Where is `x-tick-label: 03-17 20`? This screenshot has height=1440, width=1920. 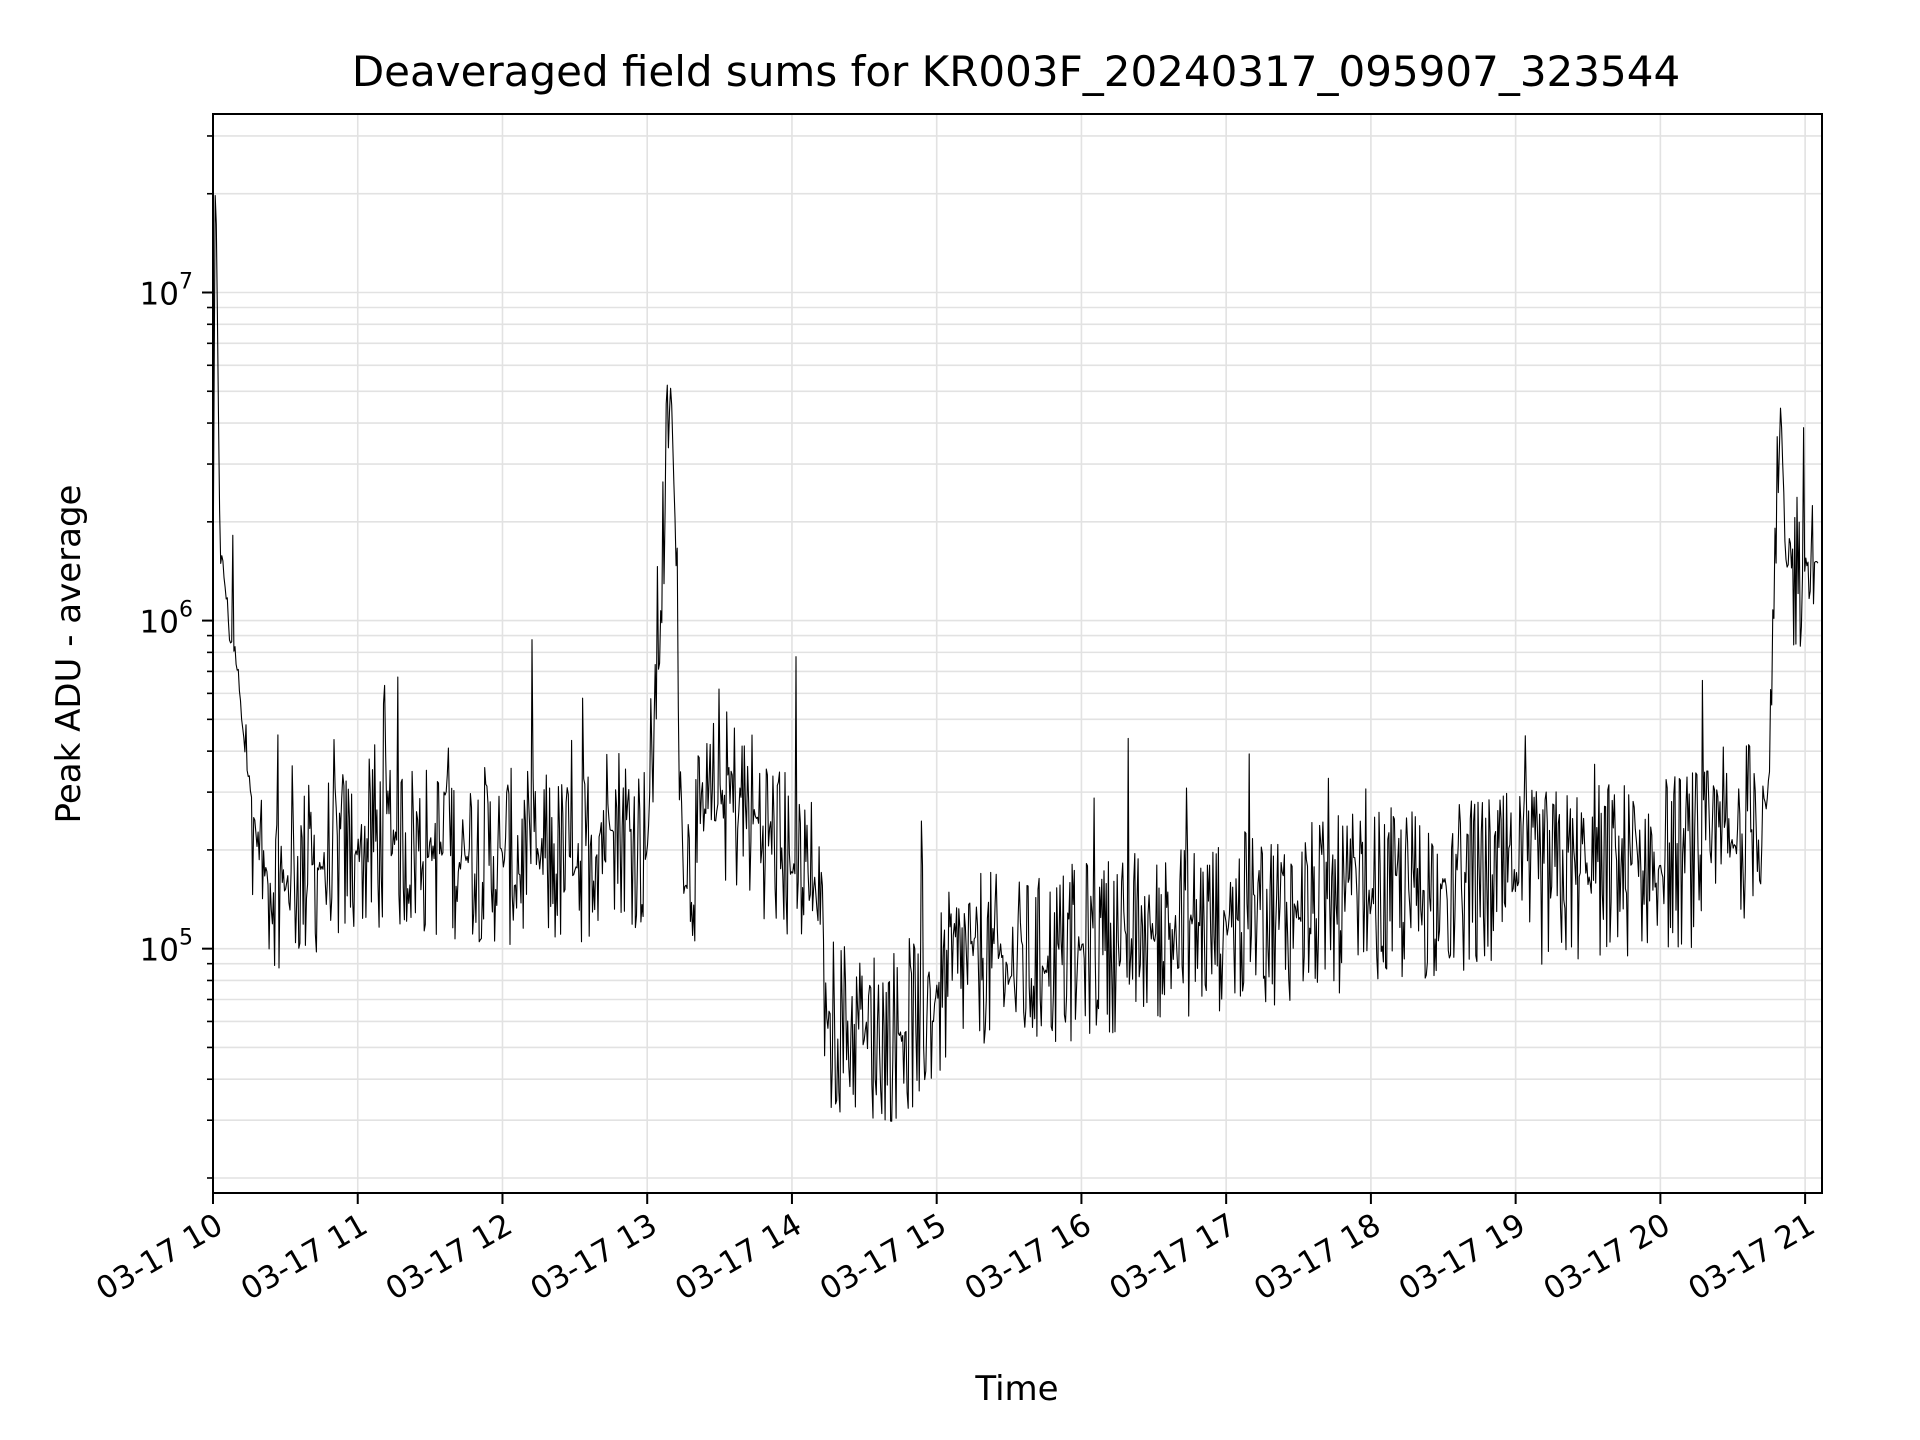
x-tick-label: 03-17 20 is located at coordinates (1607, 1257).